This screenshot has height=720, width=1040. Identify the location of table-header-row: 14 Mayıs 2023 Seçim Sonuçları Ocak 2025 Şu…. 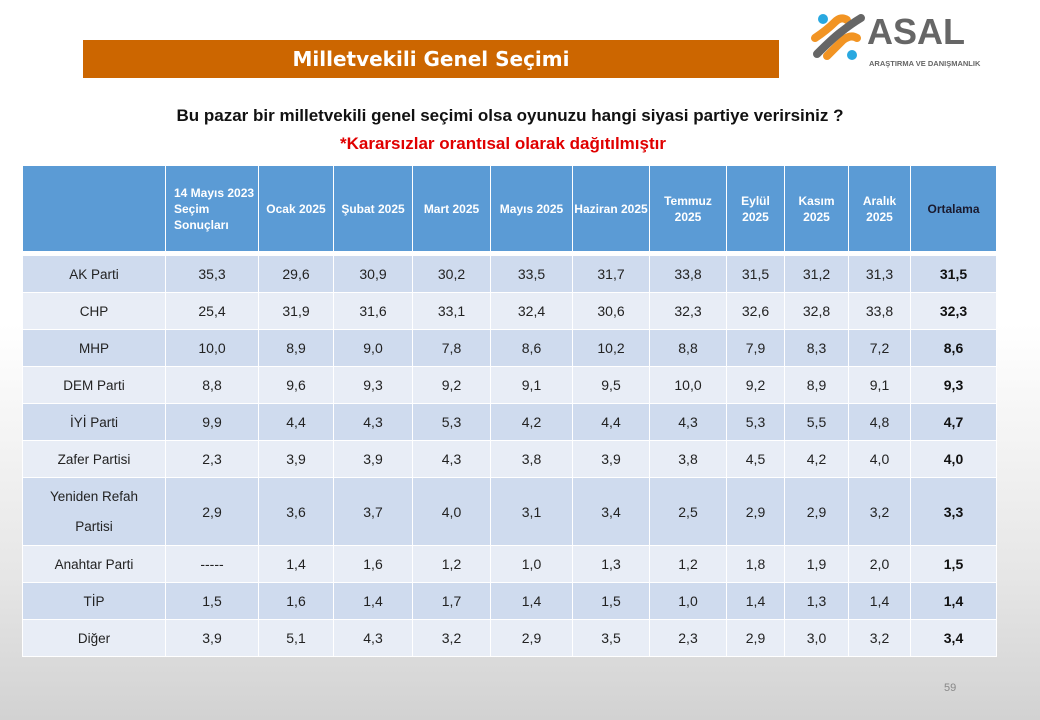
(509, 208).